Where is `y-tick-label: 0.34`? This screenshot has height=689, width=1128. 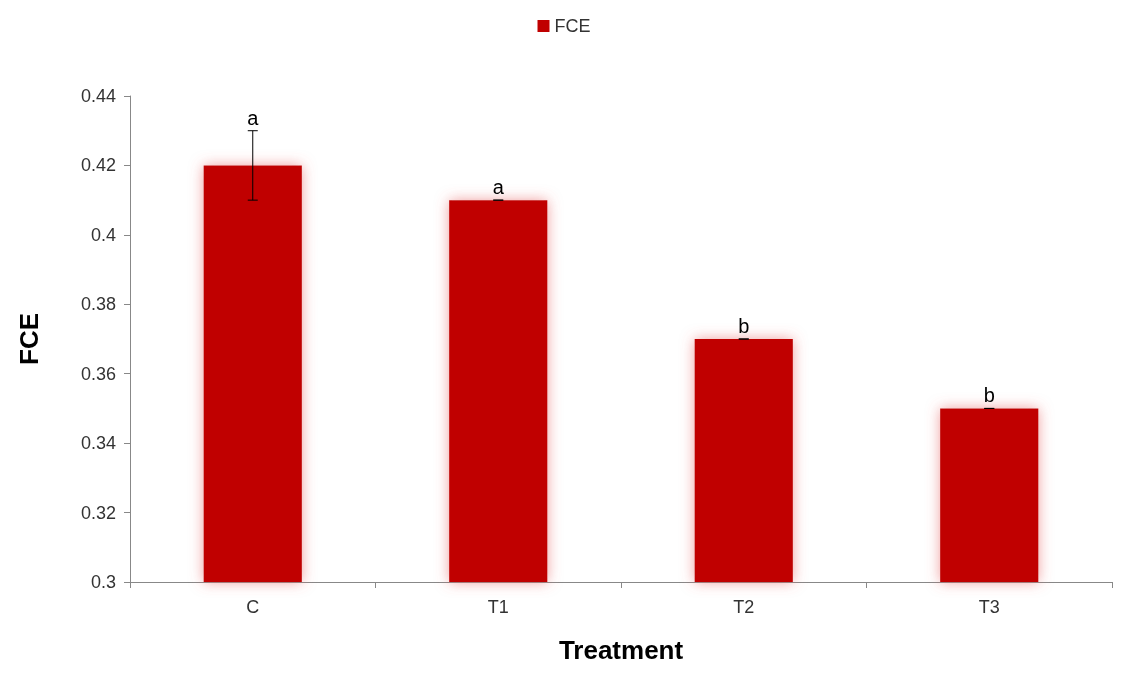 y-tick-label: 0.34 is located at coordinates (98, 443).